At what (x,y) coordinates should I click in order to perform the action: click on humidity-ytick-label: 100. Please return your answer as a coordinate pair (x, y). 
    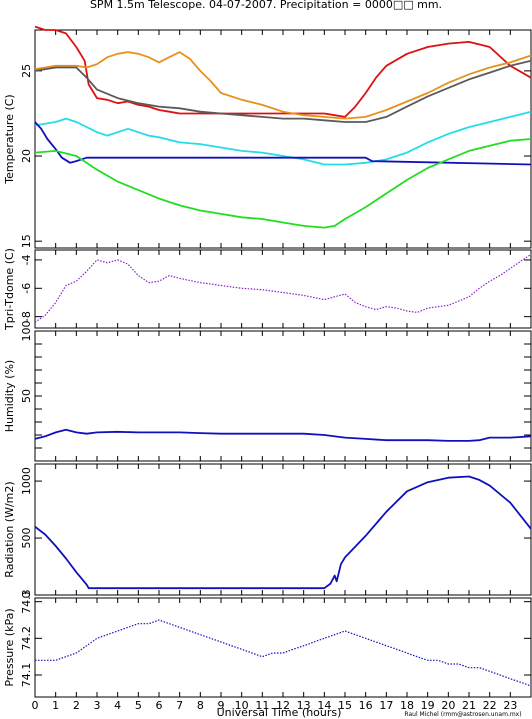
    Looking at the image, I should click on (26, 331).